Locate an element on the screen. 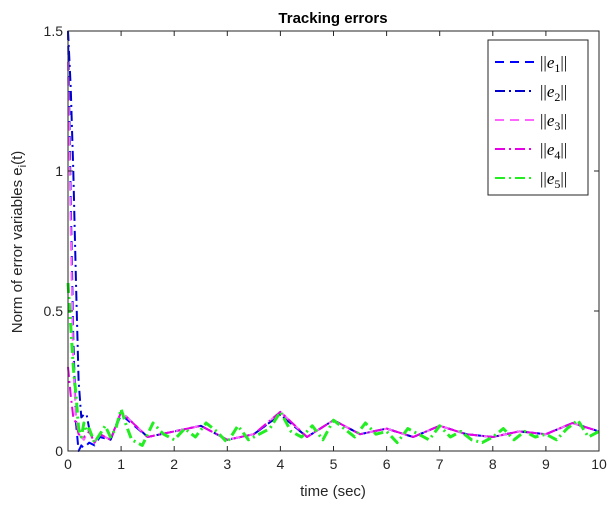 The image size is (611, 508). y-axis-label-tail: (t) is located at coordinates (17, 158).